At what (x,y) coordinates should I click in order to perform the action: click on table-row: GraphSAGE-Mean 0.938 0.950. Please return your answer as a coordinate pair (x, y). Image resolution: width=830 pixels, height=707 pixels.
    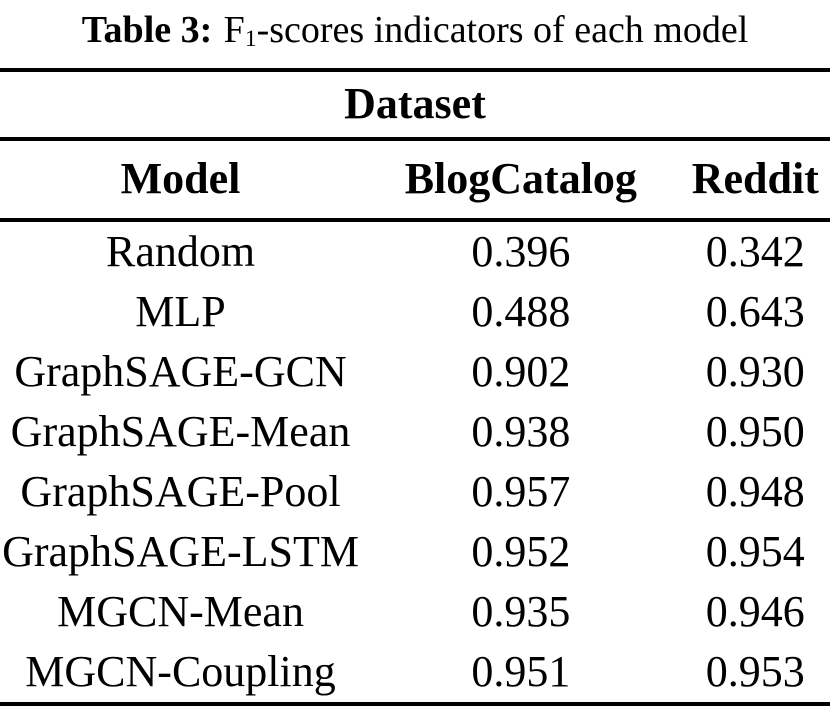
    Looking at the image, I should click on (415, 432).